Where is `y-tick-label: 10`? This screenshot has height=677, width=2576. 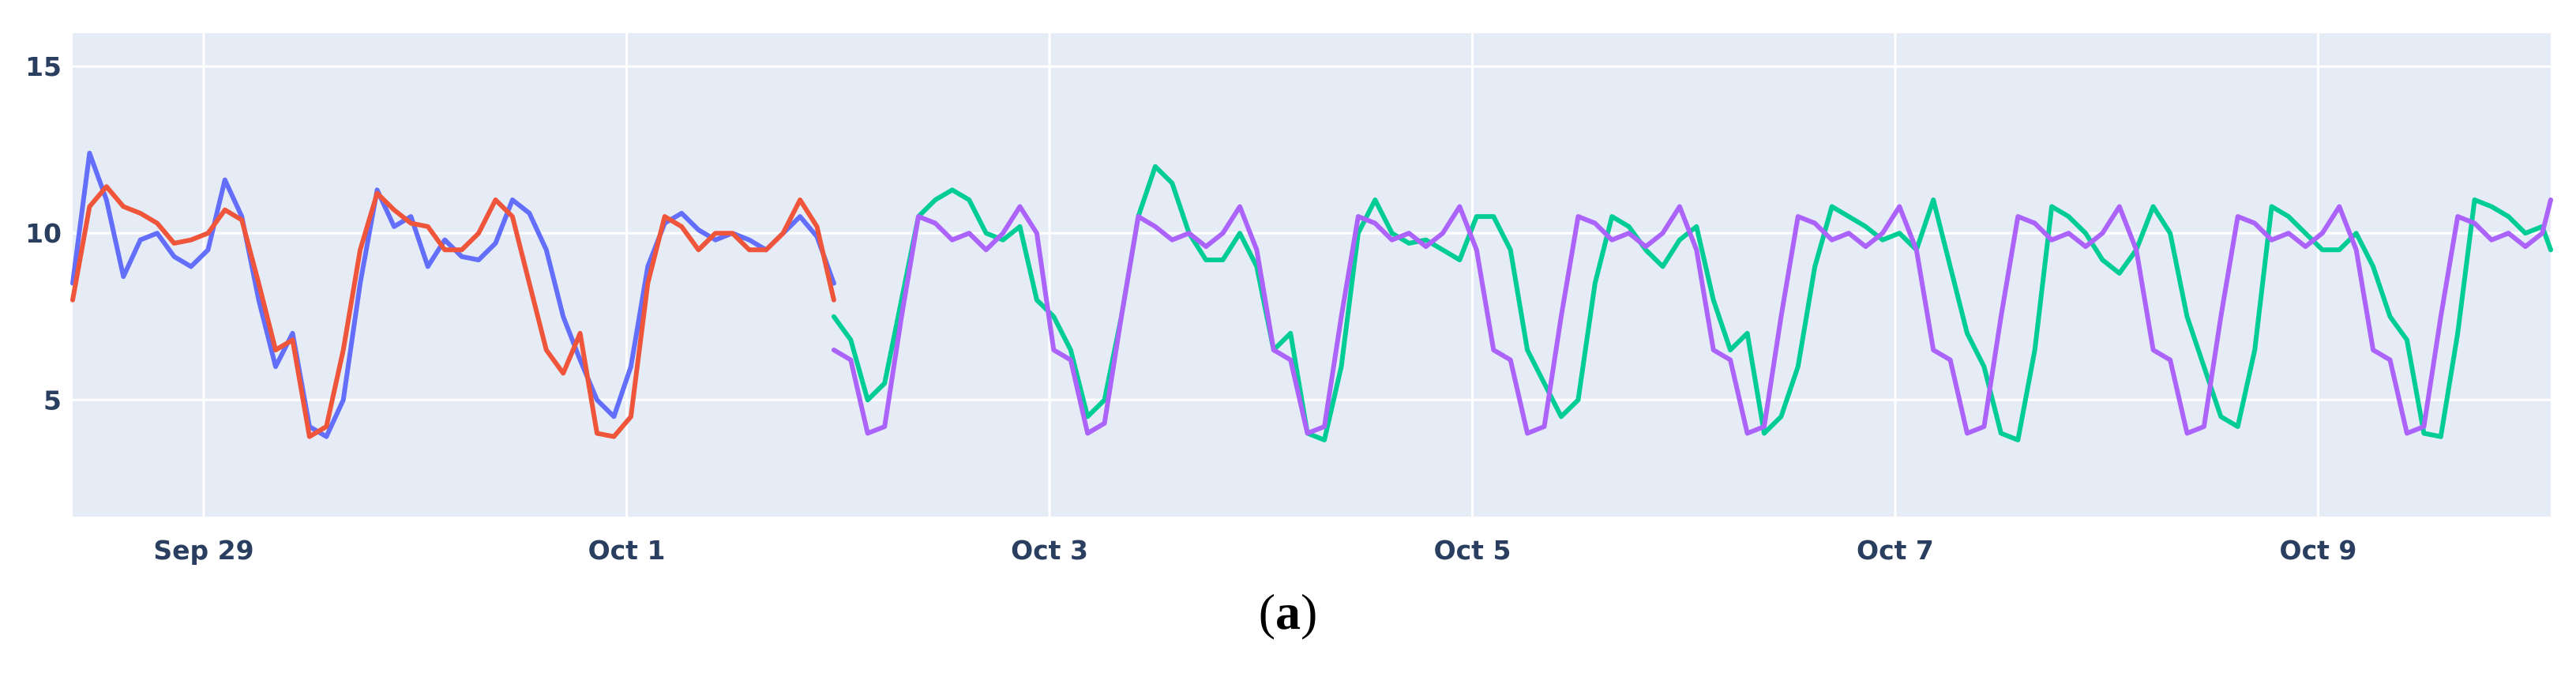
y-tick-label: 10 is located at coordinates (43, 233).